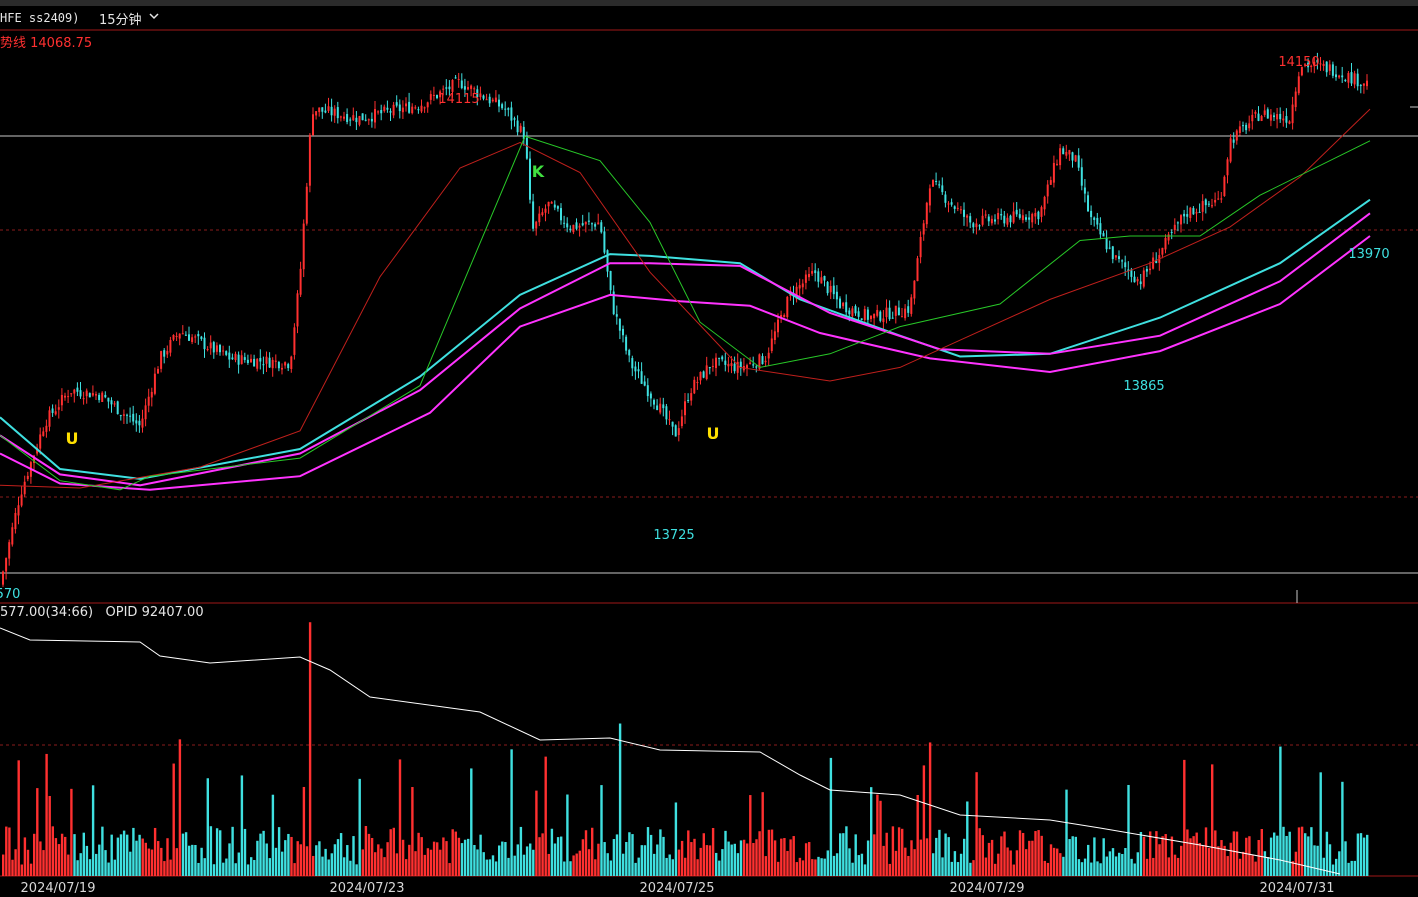  Describe the element at coordinates (102, 612) in the screenshot. I see `volume-header: 577.00(34:66) OPID 92407.00` at that location.